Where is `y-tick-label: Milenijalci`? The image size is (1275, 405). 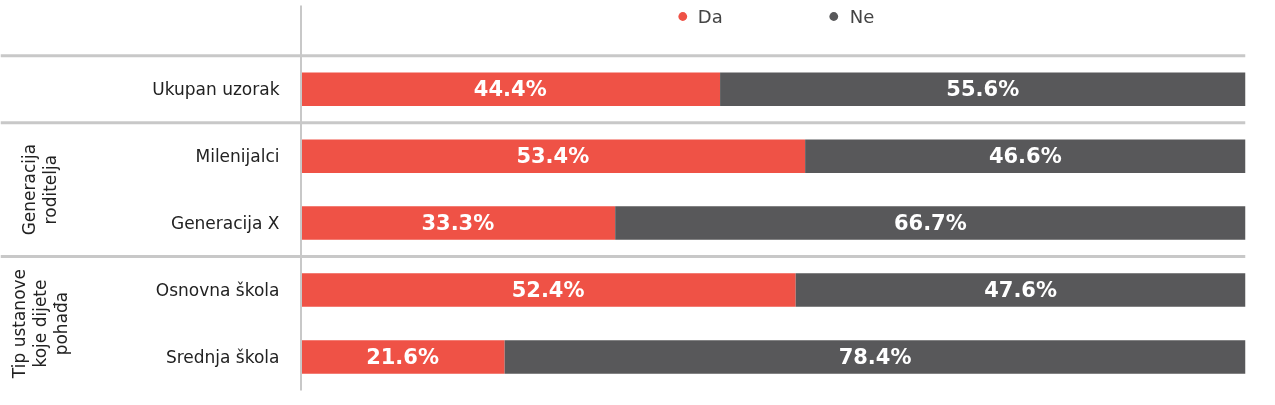
y-tick-label: Milenijalci is located at coordinates (237, 156).